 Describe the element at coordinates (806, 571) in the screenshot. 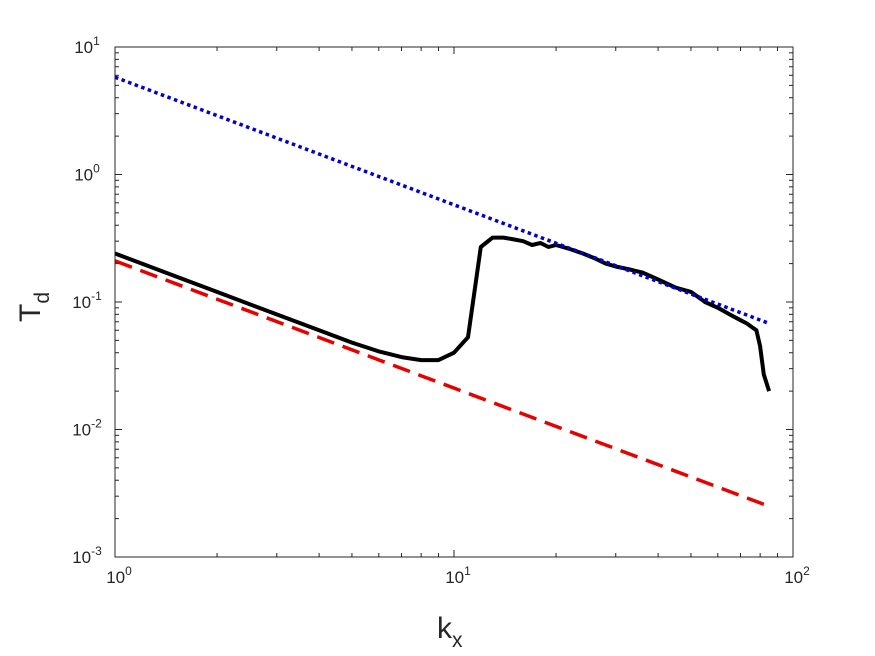

I see `x-tick-label-exp: 2` at that location.